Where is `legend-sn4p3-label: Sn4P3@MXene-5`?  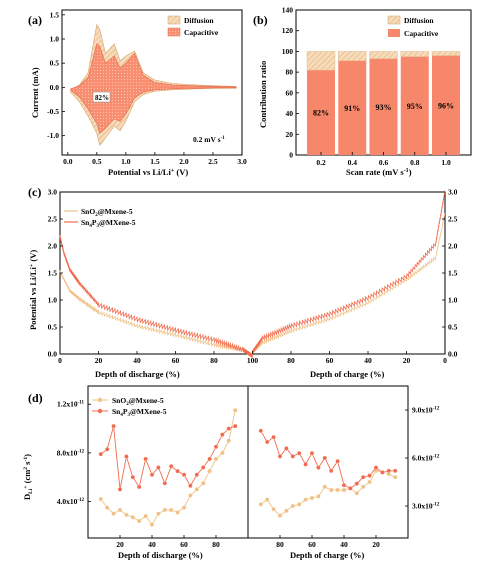 legend-sn4p3-label: Sn4P3@MXene-5 is located at coordinates (108, 223).